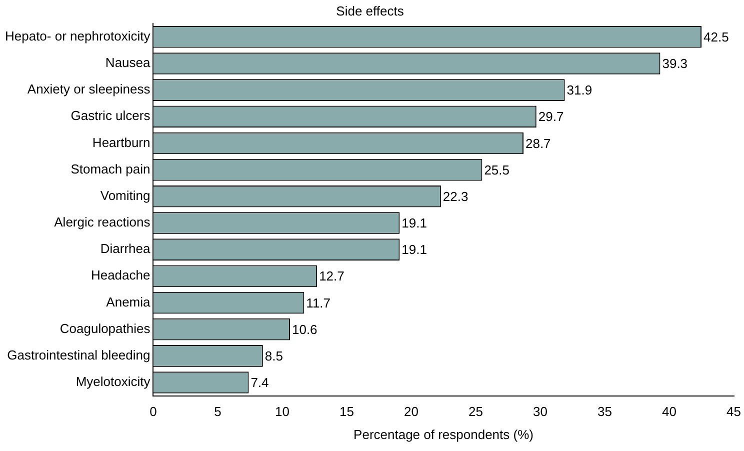 This screenshot has width=744, height=451. What do you see at coordinates (605, 412) in the screenshot?
I see `x-tick-label: 35` at bounding box center [605, 412].